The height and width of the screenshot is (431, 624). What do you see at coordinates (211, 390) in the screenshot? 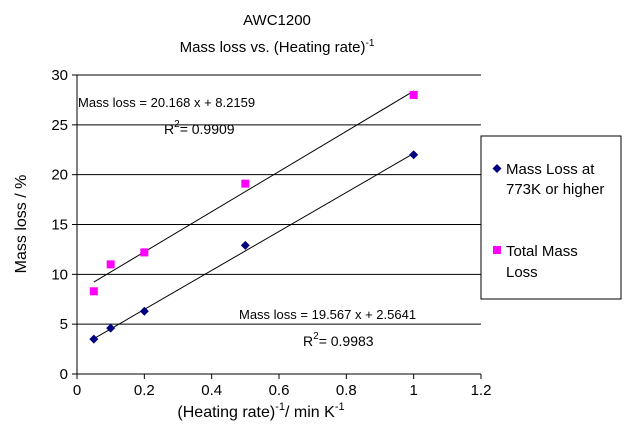
I see `x-tick-label-0.4: 0.4` at bounding box center [211, 390].